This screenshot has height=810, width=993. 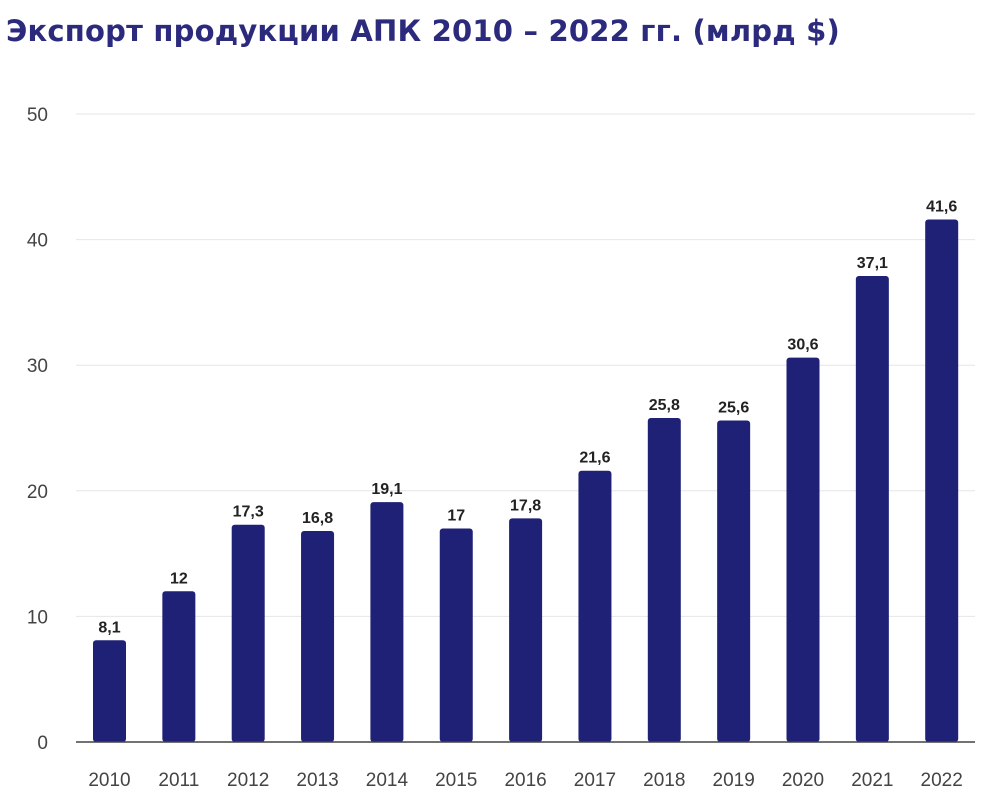 I want to click on x-tick-label: 2010, so click(x=109, y=780).